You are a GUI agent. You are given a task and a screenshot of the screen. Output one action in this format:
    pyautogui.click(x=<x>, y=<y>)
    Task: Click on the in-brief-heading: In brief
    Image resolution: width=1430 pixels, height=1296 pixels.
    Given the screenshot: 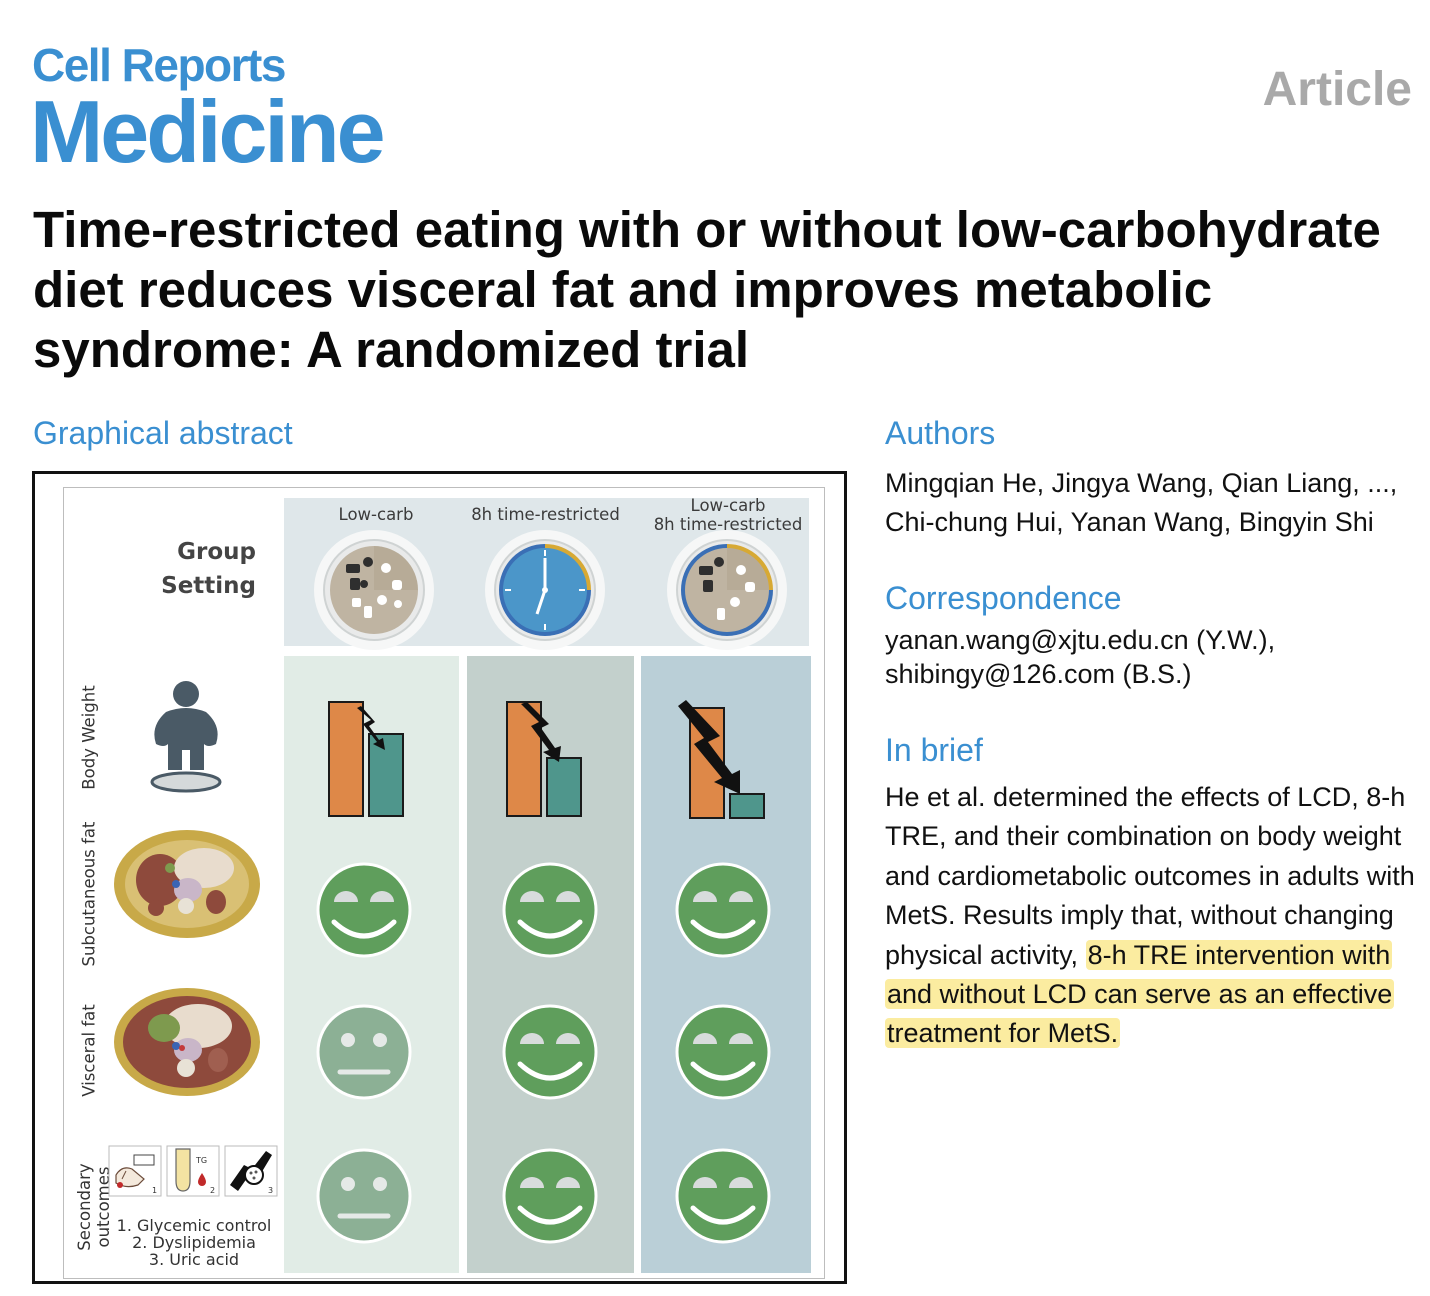 What is the action you would take?
    pyautogui.click(x=934, y=750)
    